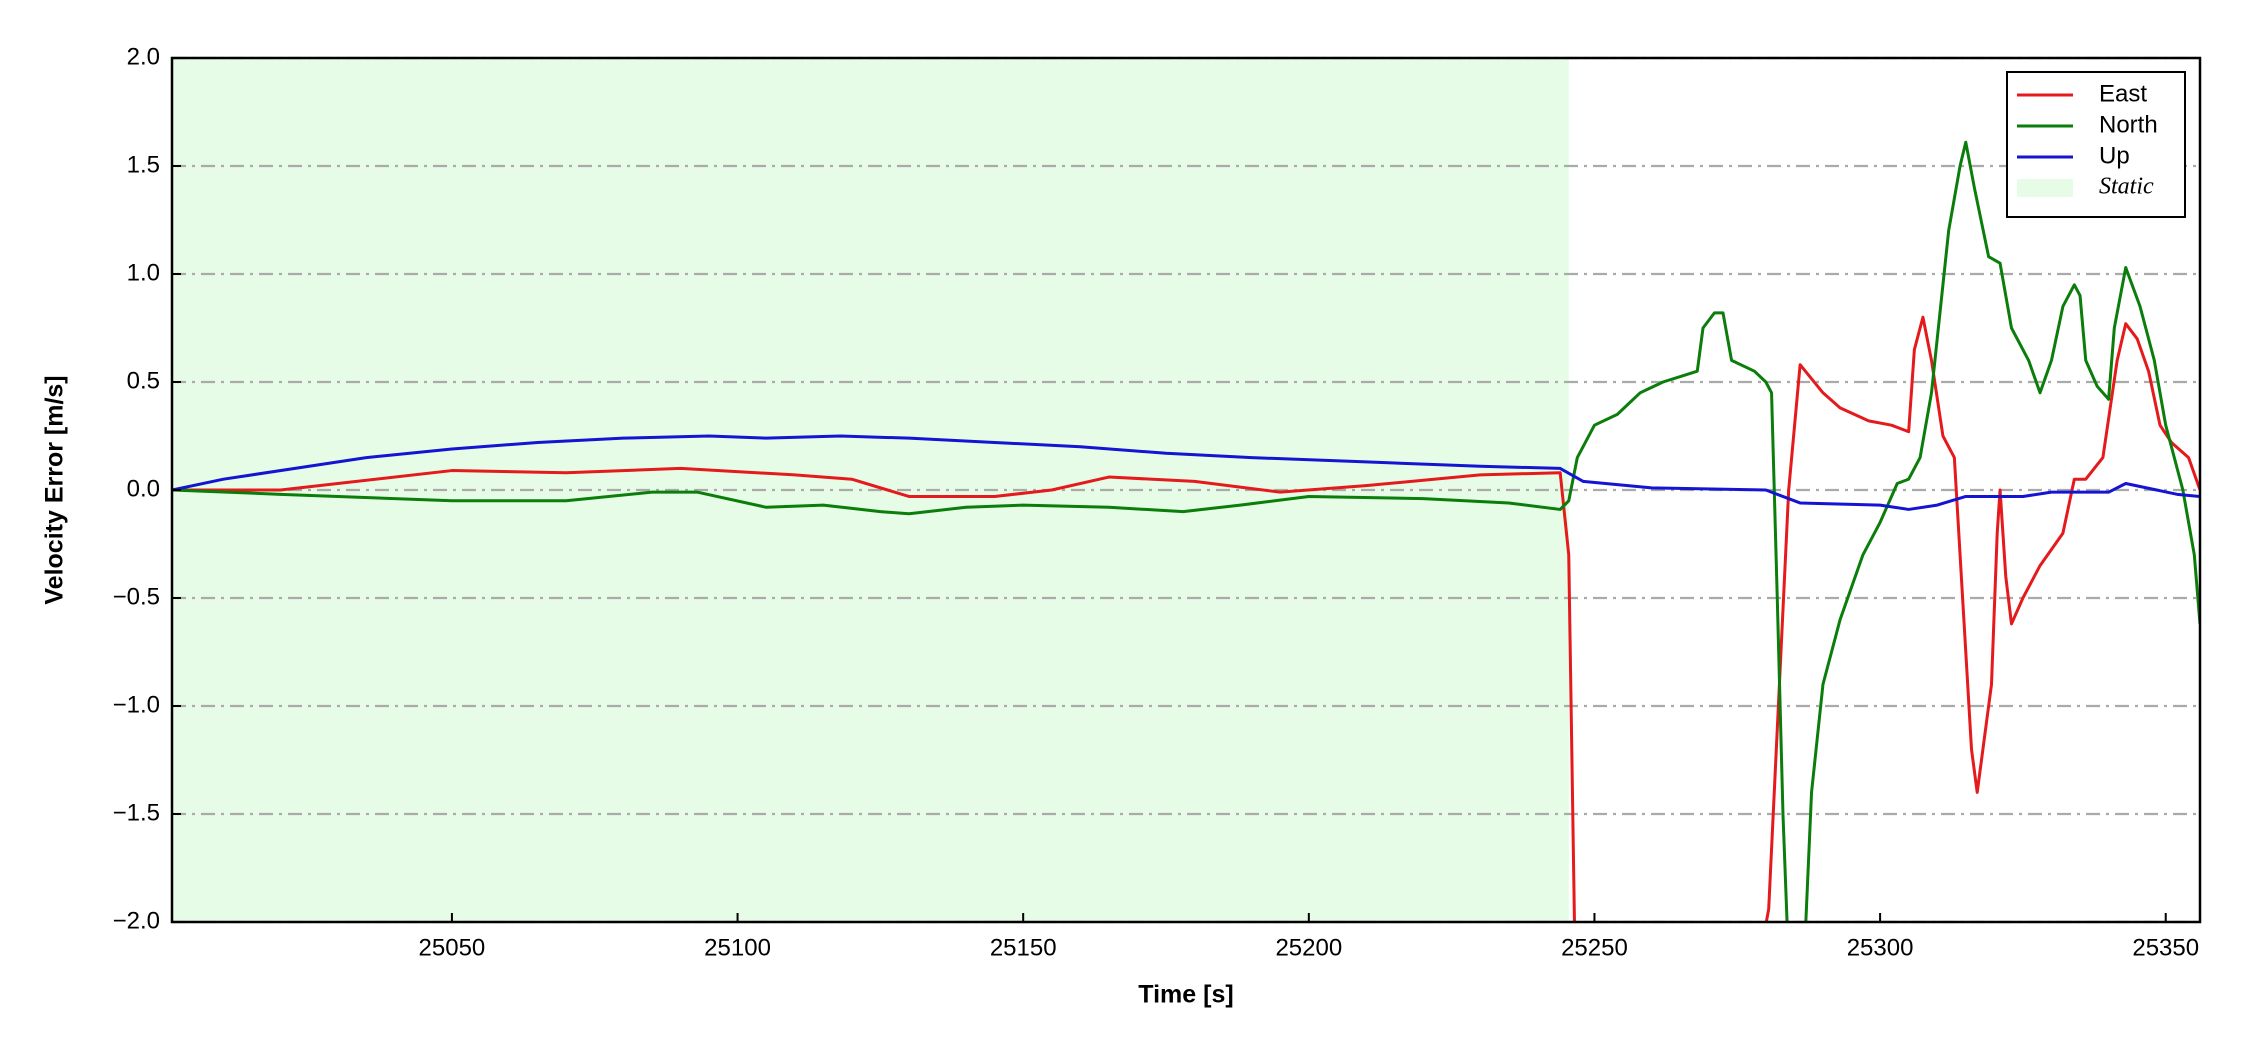 The width and height of the screenshot is (2250, 1055). What do you see at coordinates (143, 164) in the screenshot?
I see `y-tick-label: 1.5` at bounding box center [143, 164].